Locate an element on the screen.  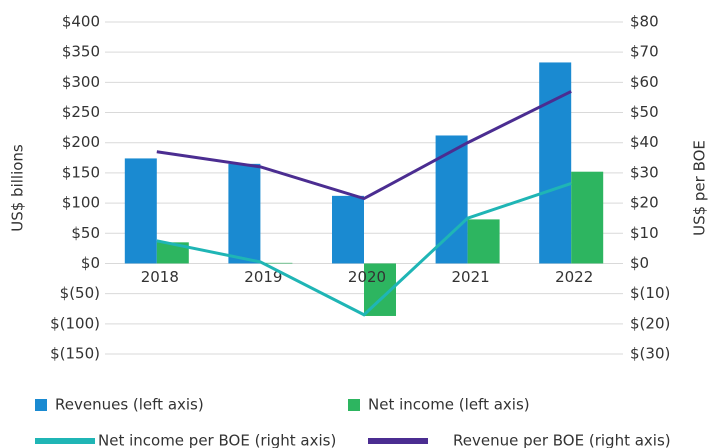
y-tick-label: $350 is located at coordinates (81, 52).